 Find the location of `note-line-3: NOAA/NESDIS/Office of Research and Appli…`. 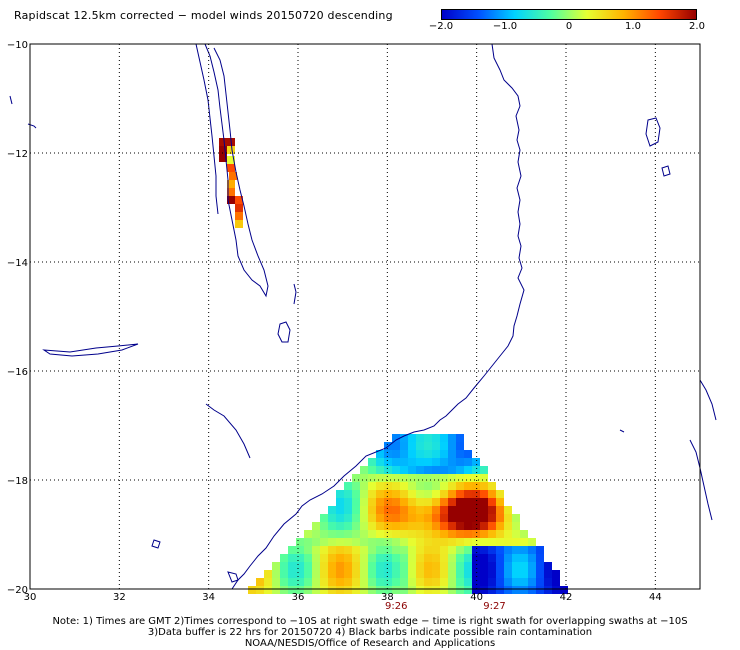

note-line-3: NOAA/NESDIS/Office of Research and Appli… is located at coordinates (370, 643).